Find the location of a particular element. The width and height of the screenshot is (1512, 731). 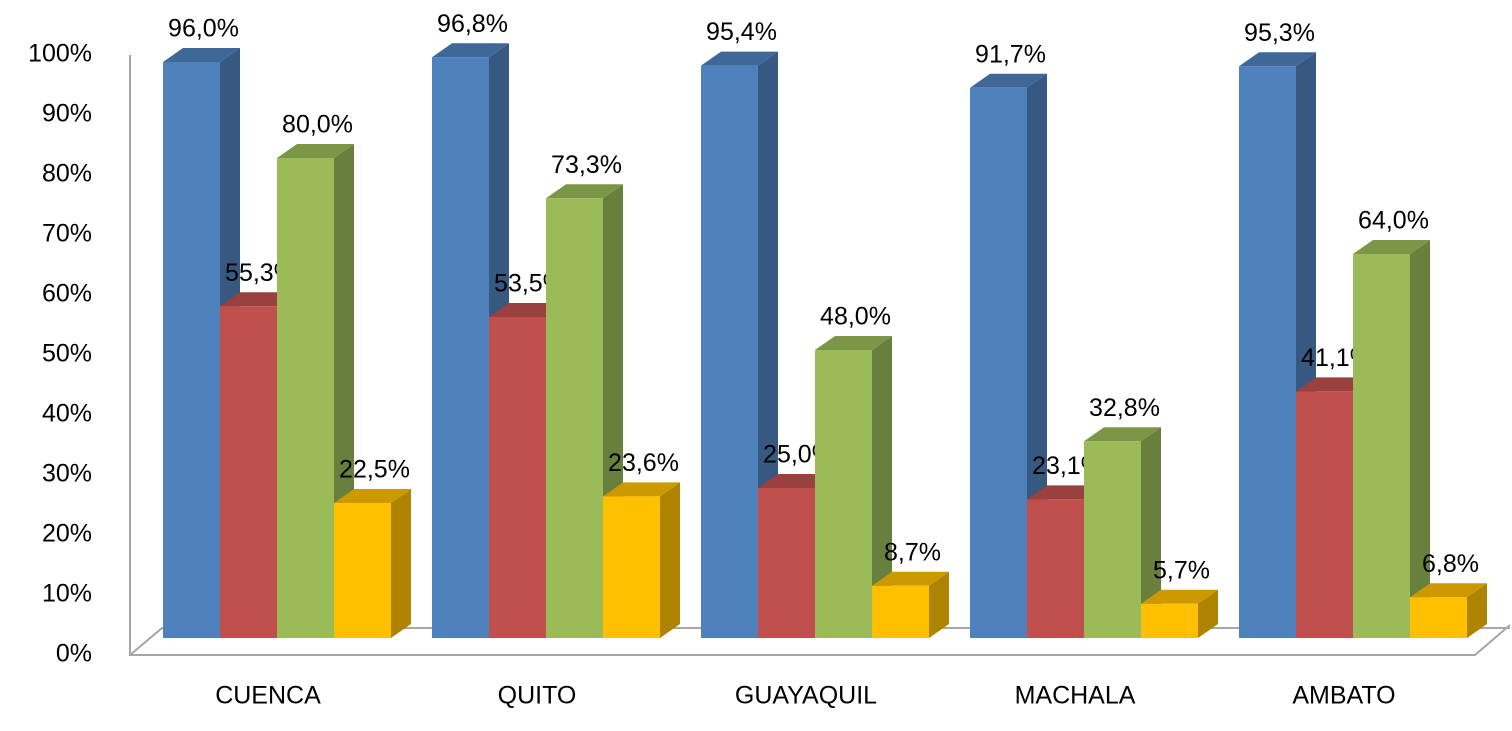

value-label: 96,8% is located at coordinates (472, 24).